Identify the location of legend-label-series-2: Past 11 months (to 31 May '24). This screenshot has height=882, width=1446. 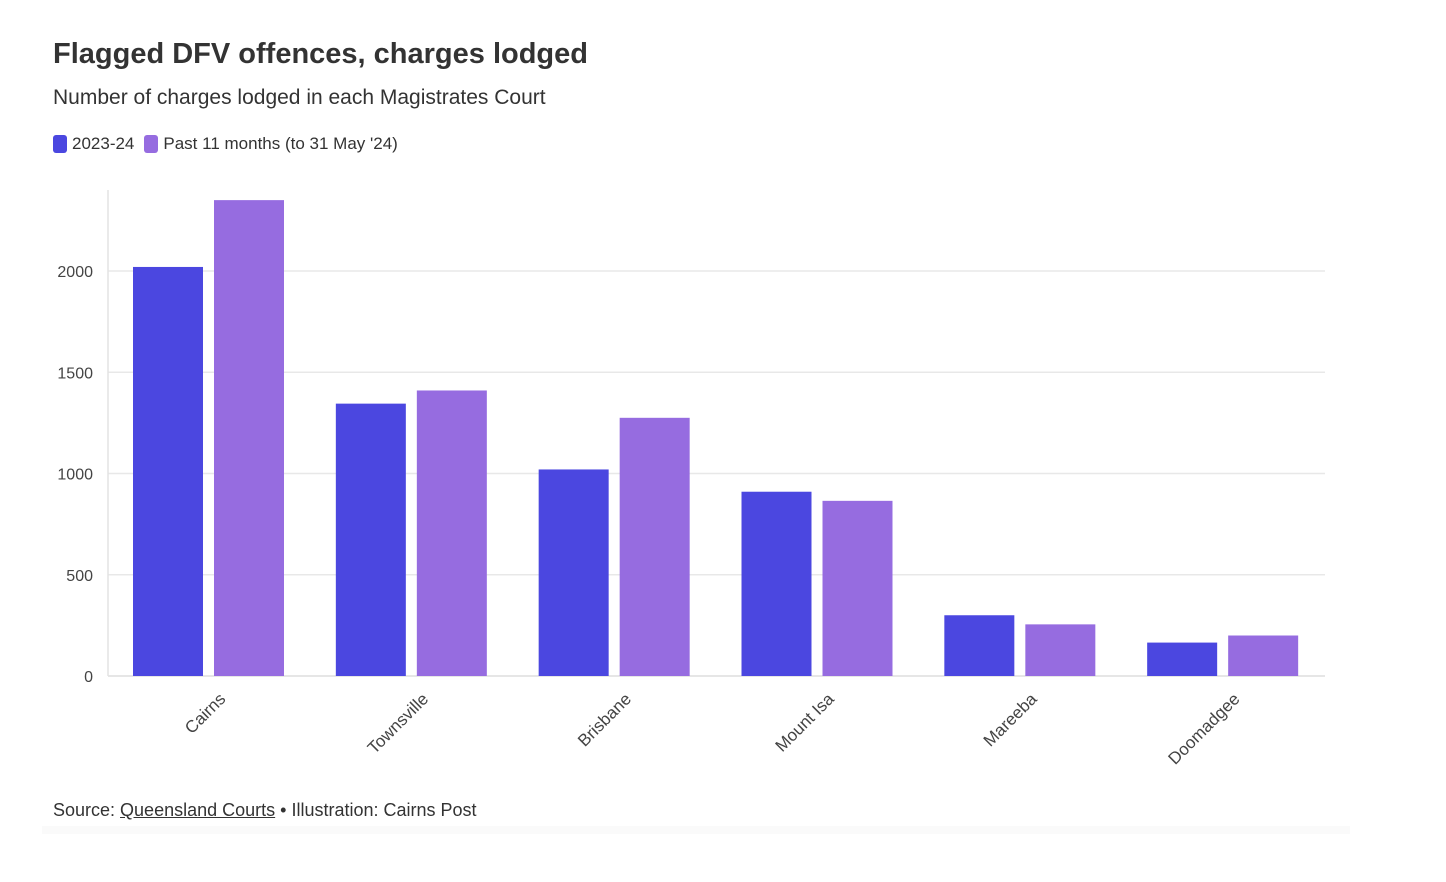
(280, 143).